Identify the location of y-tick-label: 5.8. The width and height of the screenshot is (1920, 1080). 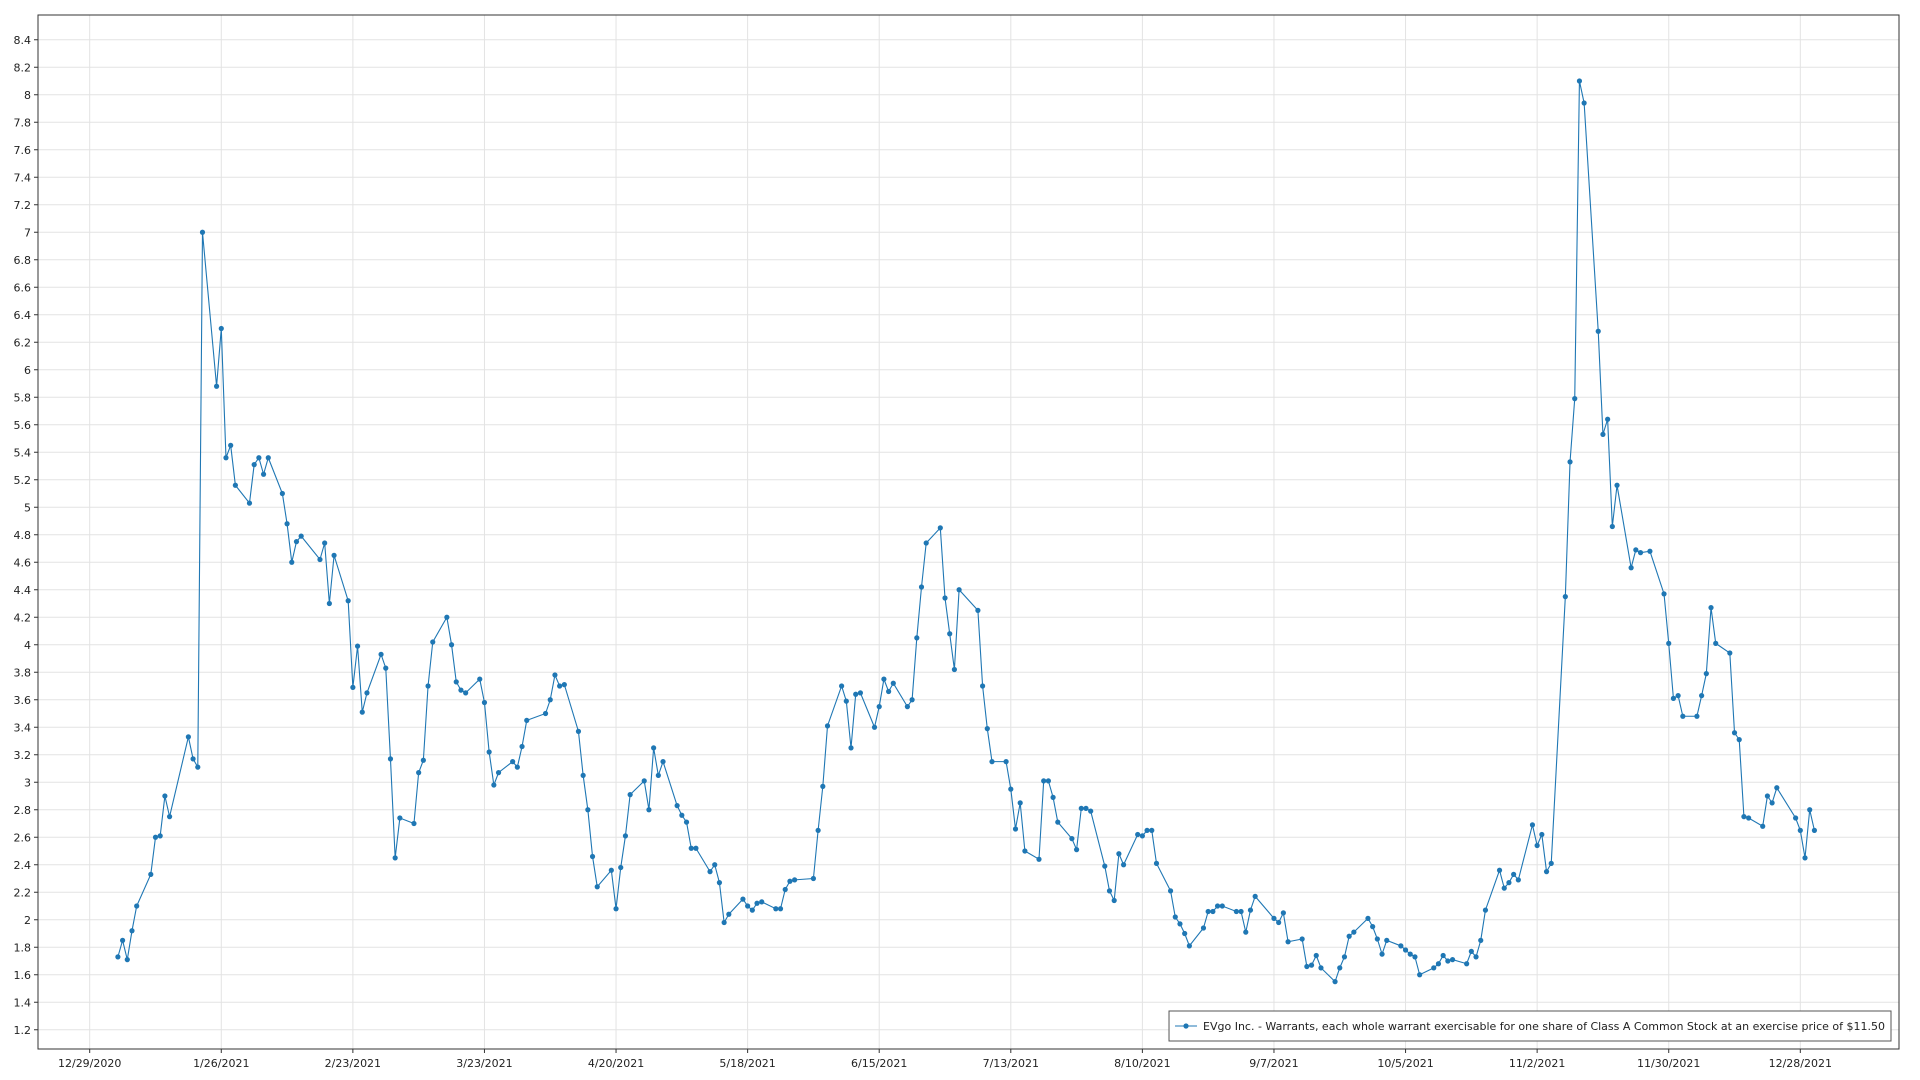
(23, 397).